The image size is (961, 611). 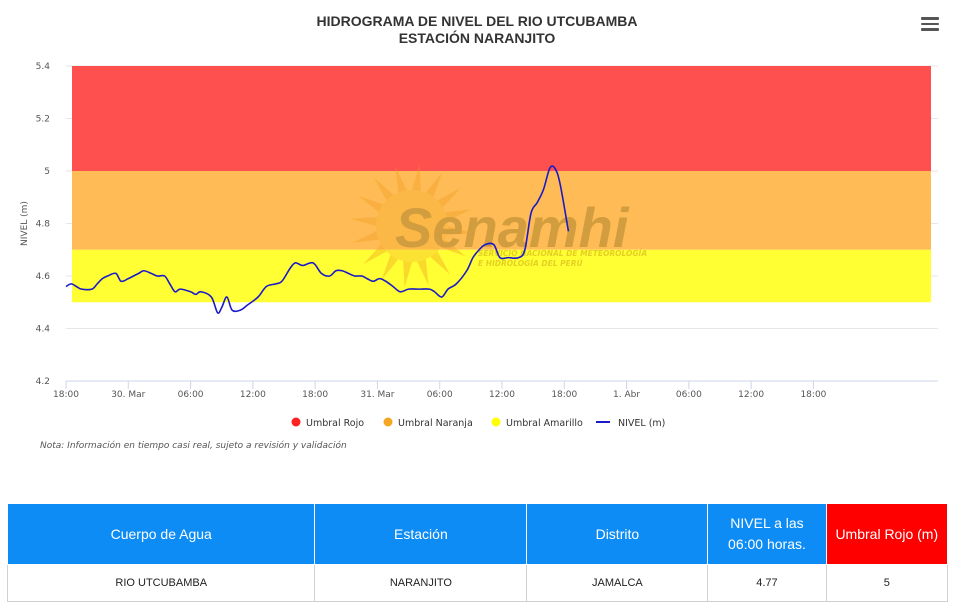 What do you see at coordinates (887, 534) in the screenshot?
I see `header-umbral-rojo: Umbral Rojo (m)` at bounding box center [887, 534].